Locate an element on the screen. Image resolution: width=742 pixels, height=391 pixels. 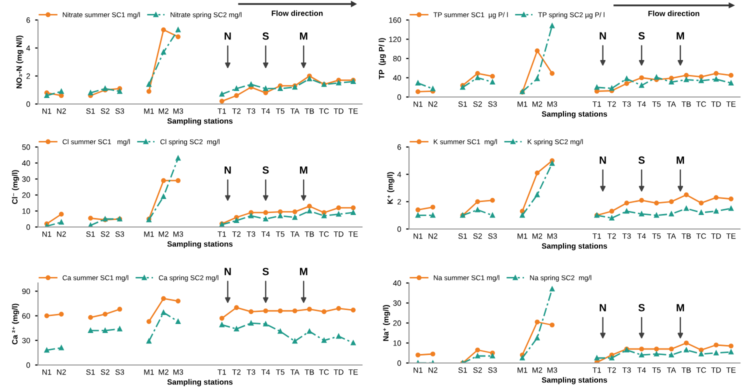
text: M is located at coordinates (304, 272).